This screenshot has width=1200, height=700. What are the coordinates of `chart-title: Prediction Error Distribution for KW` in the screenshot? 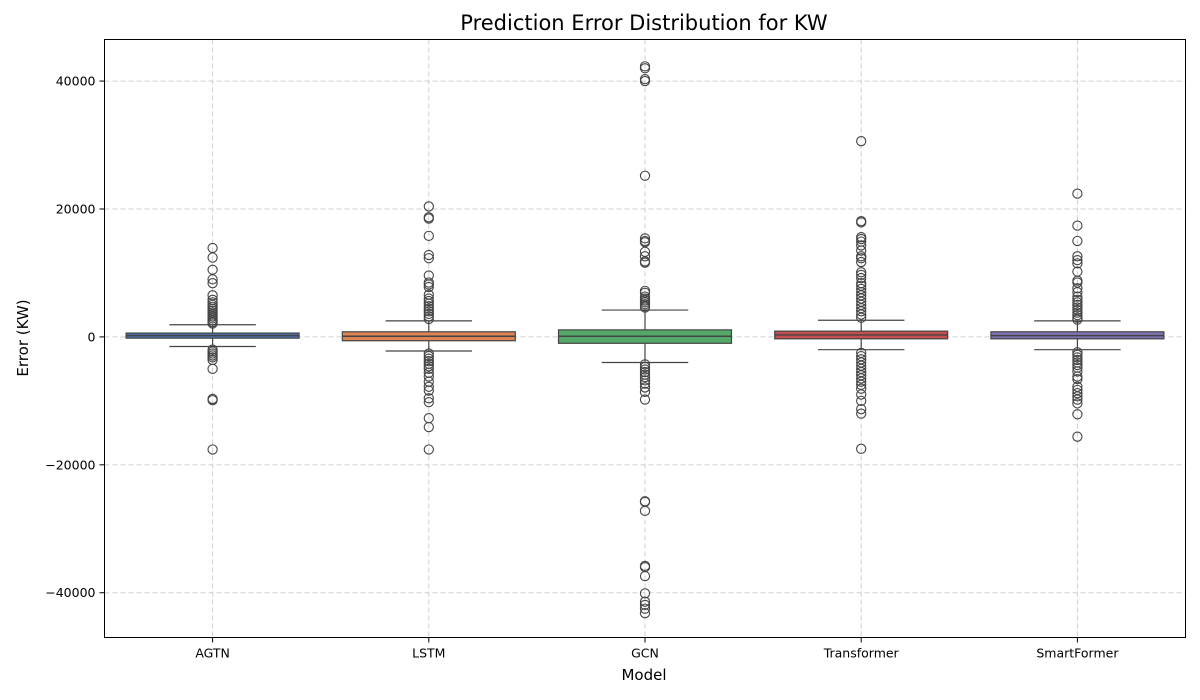 It's located at (644, 23).